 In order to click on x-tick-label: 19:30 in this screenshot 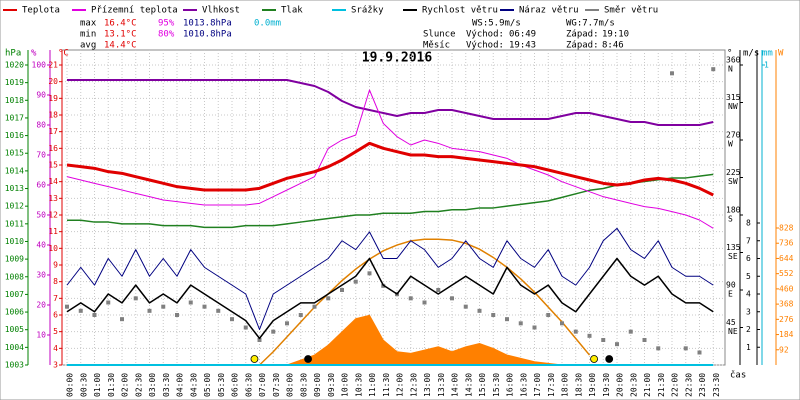, I will do `click(606, 385)`.